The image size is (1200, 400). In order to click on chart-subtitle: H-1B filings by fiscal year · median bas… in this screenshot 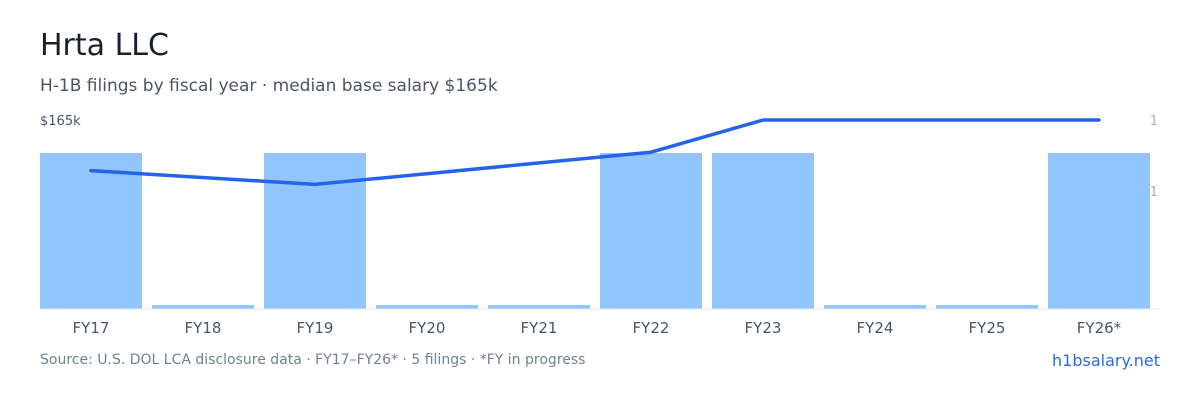, I will do `click(269, 86)`.